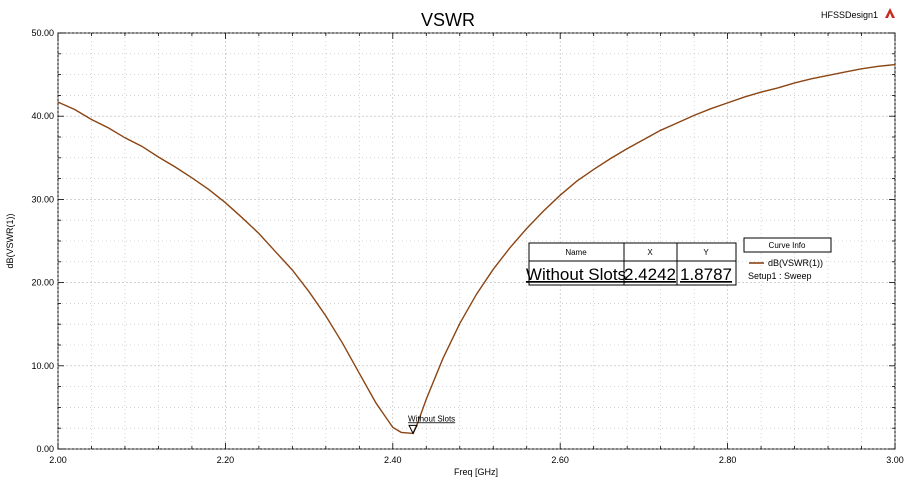 This screenshot has height=484, width=904. Describe the element at coordinates (42, 33) in the screenshot. I see `y-tick-label: 50.00` at that location.